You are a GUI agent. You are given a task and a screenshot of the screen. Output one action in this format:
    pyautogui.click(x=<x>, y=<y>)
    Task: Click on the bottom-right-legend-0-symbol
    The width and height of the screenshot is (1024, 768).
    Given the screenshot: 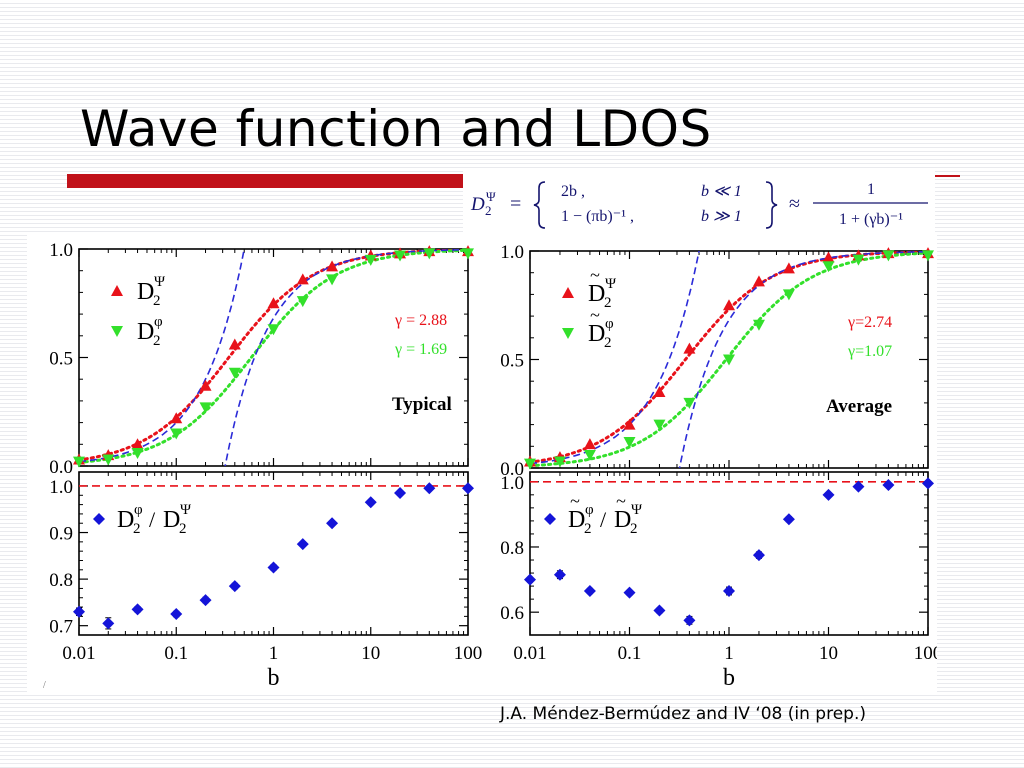 What is the action you would take?
    pyautogui.click(x=550, y=519)
    